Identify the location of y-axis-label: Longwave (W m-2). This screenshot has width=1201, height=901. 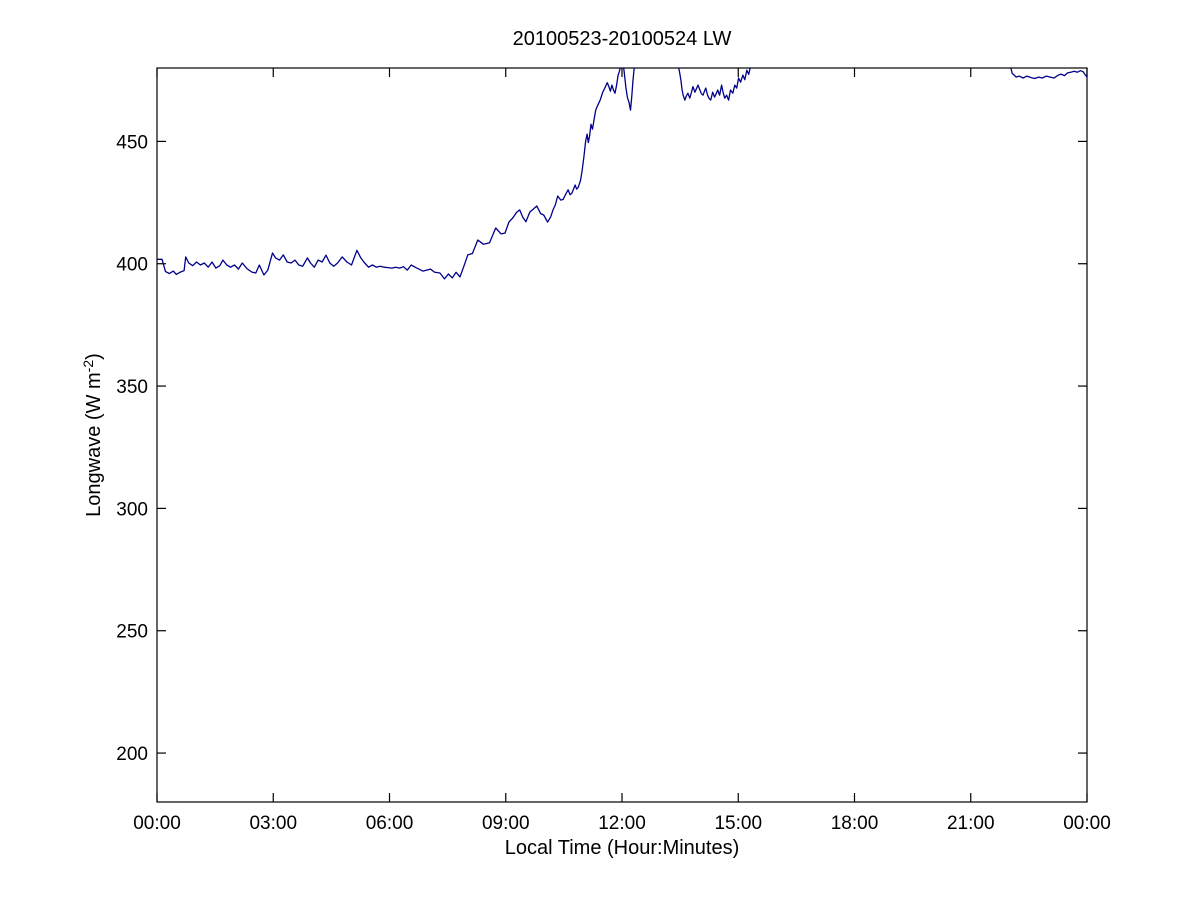
(93, 435).